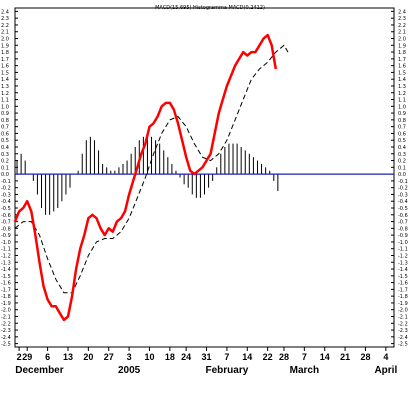 The height and width of the screenshot is (400, 420). What do you see at coordinates (403, 256) in the screenshot?
I see `y-tick-label-right: -1.2` at bounding box center [403, 256].